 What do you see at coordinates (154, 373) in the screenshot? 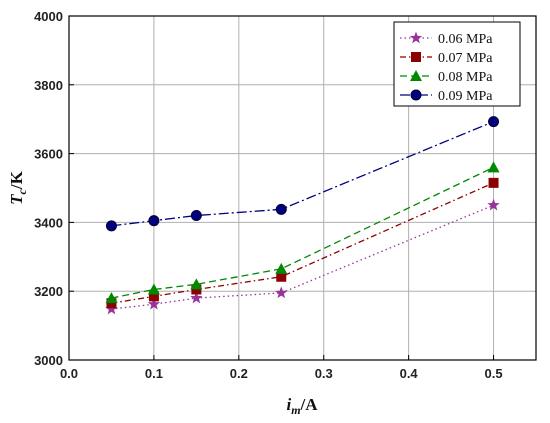
I see `x-tick-label: 0.1` at bounding box center [154, 373].